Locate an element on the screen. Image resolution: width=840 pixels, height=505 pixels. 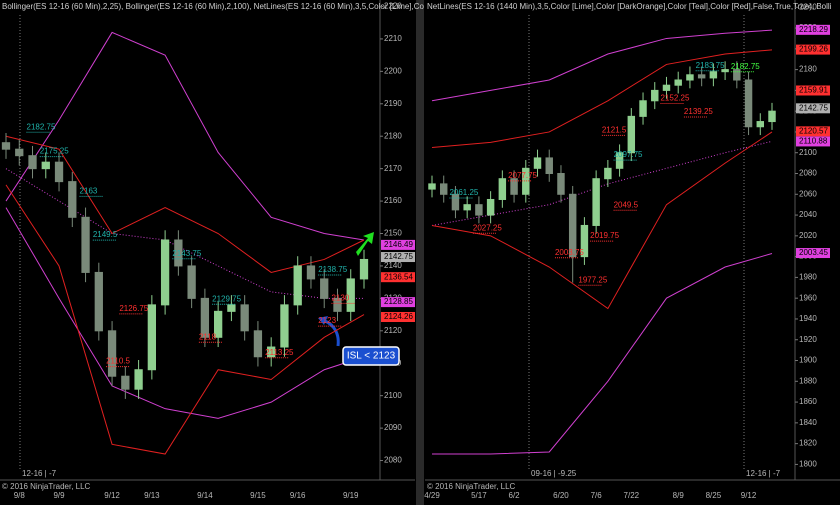
price-tag-label: 2136.54 is located at coordinates (398, 276).